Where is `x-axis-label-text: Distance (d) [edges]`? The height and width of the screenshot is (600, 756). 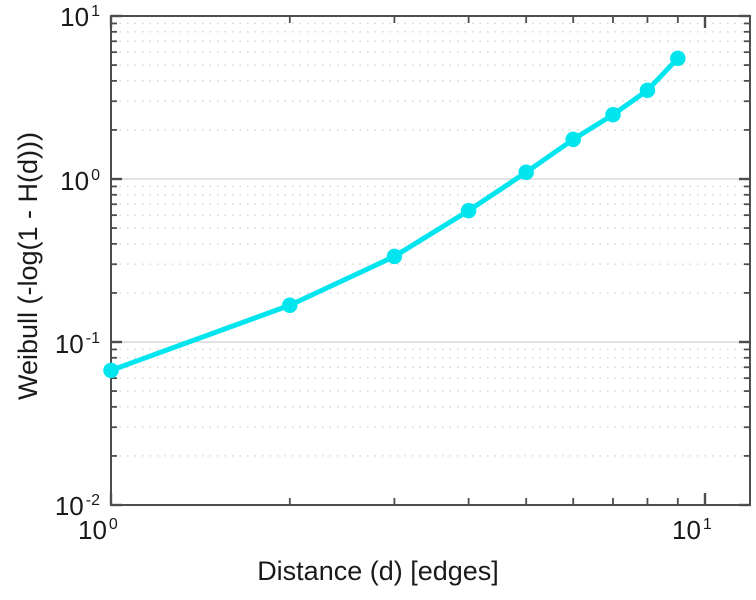
x-axis-label-text: Distance (d) [edges] is located at coordinates (378, 571).